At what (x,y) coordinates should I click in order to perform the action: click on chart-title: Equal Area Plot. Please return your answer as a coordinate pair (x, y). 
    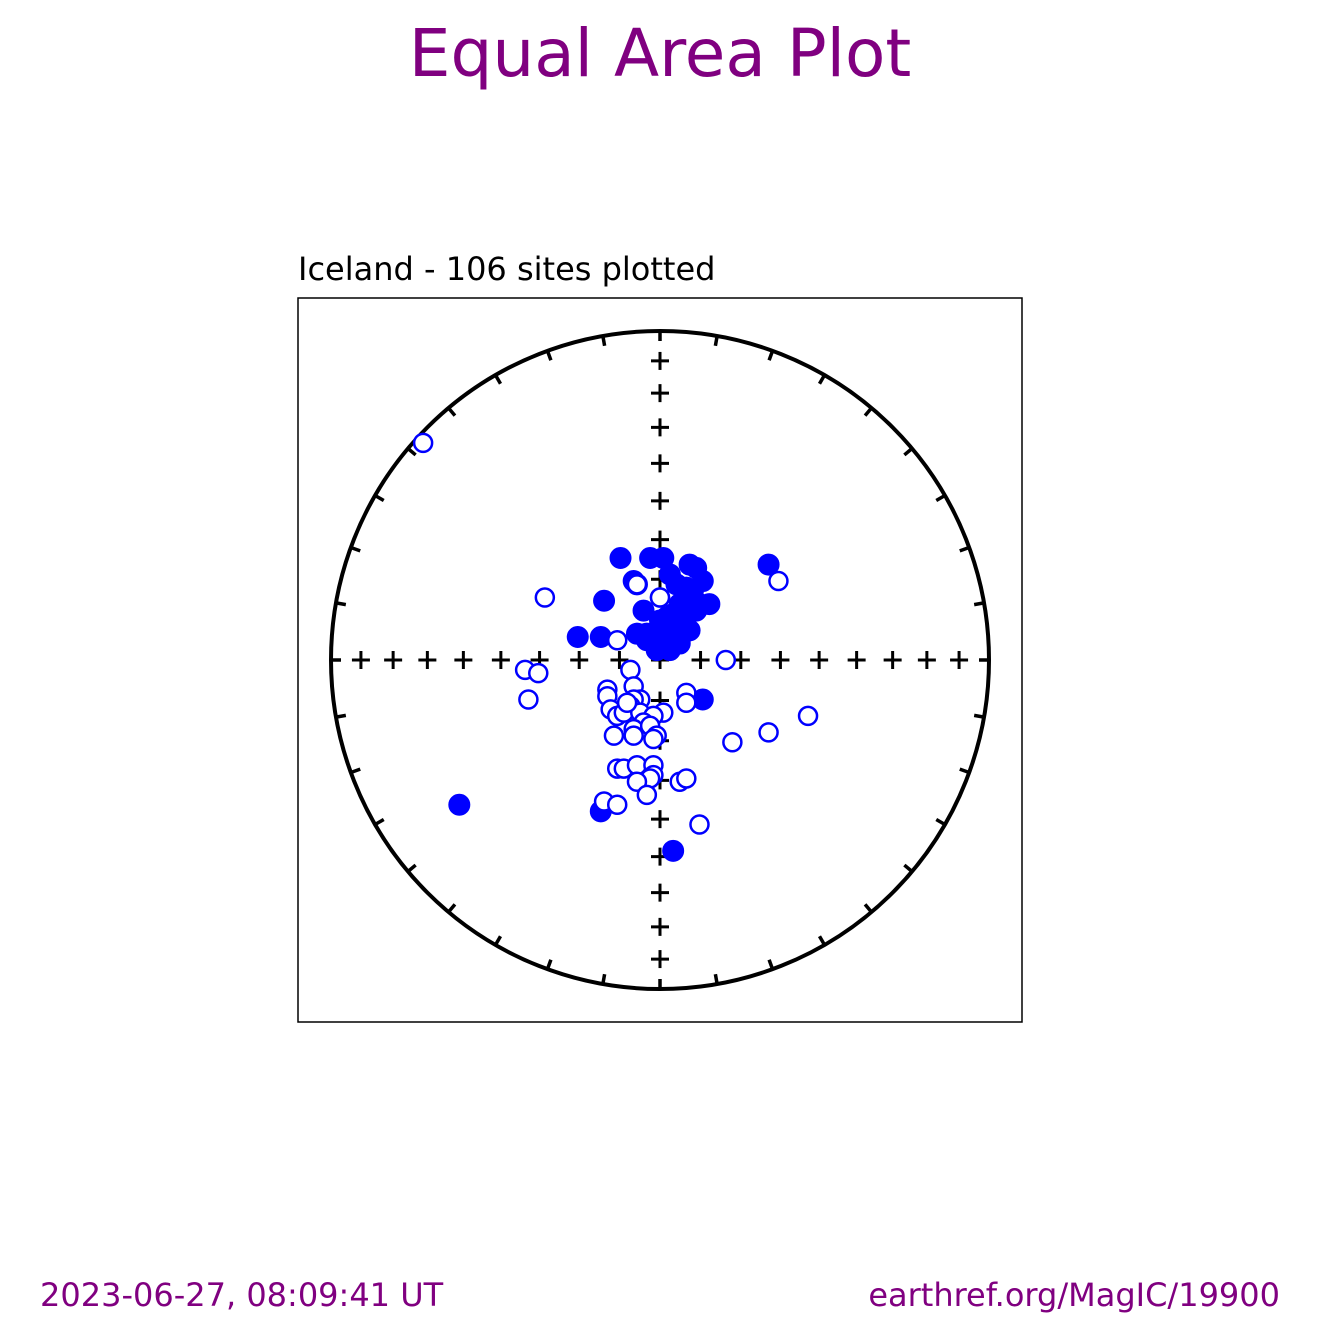
    Looking at the image, I should click on (660, 53).